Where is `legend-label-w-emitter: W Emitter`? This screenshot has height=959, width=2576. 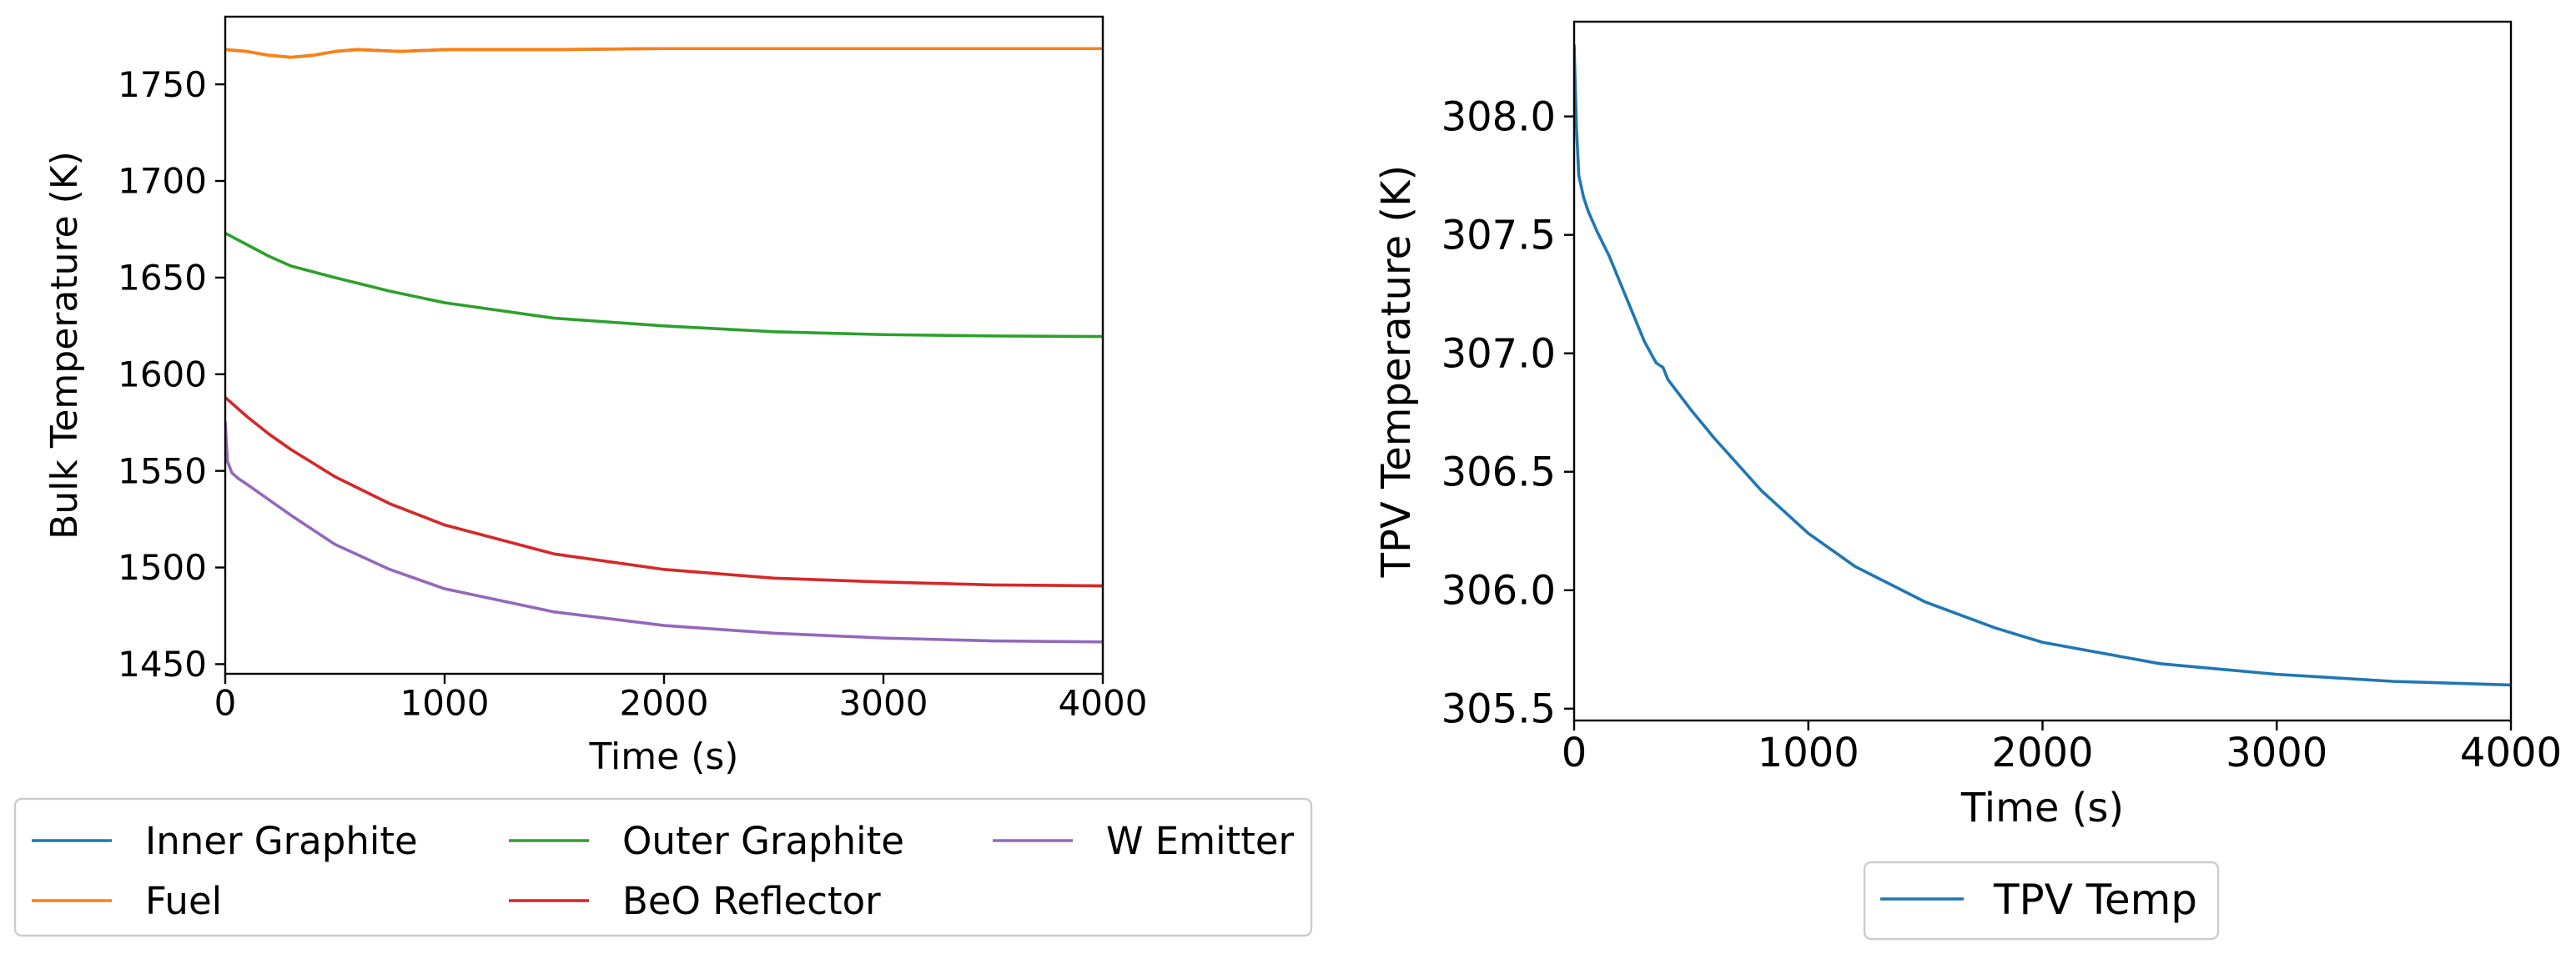
legend-label-w-emitter: W Emitter is located at coordinates (1200, 841).